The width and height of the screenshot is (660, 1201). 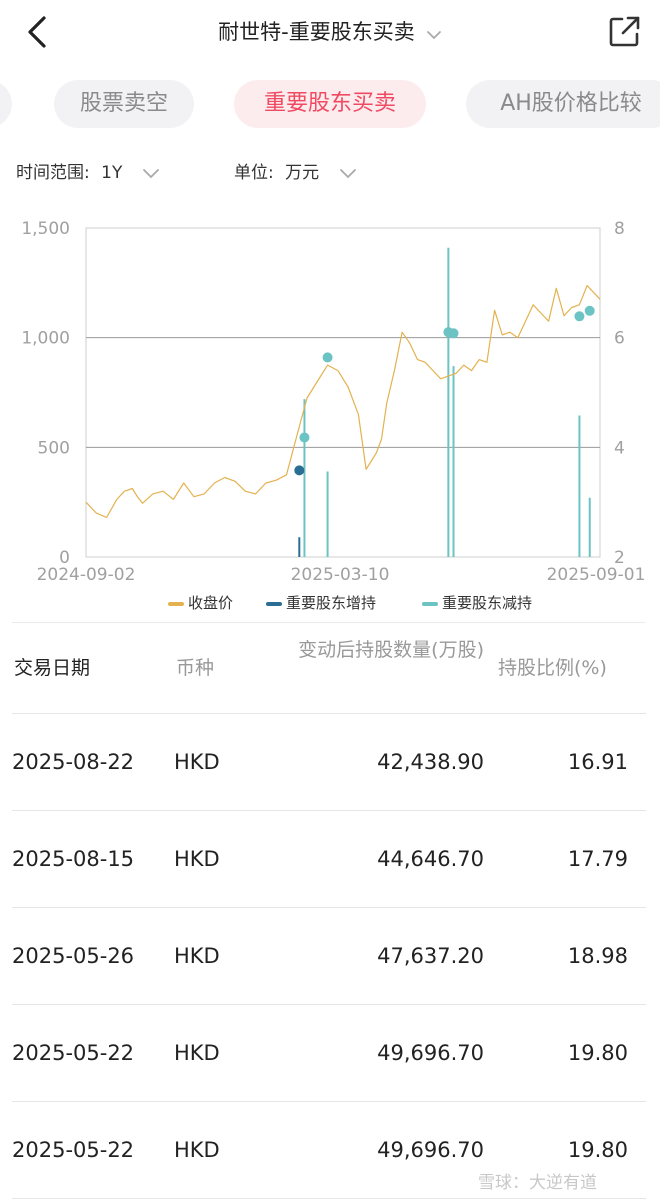 What do you see at coordinates (86, 575) in the screenshot?
I see `x-tick-label: 2024-09-02` at bounding box center [86, 575].